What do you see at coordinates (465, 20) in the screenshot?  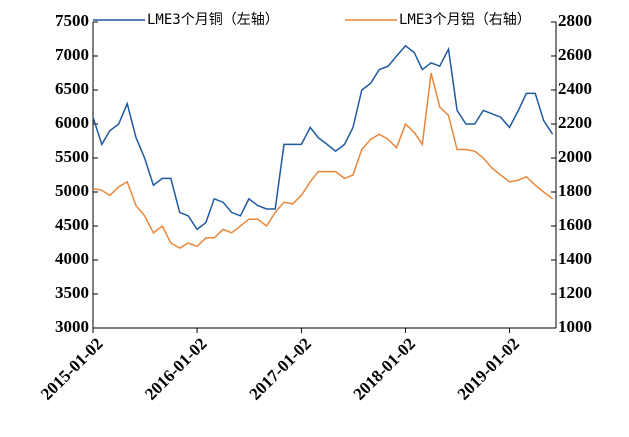 I see `legend-label: LME3个月铝（右轴）` at bounding box center [465, 20].